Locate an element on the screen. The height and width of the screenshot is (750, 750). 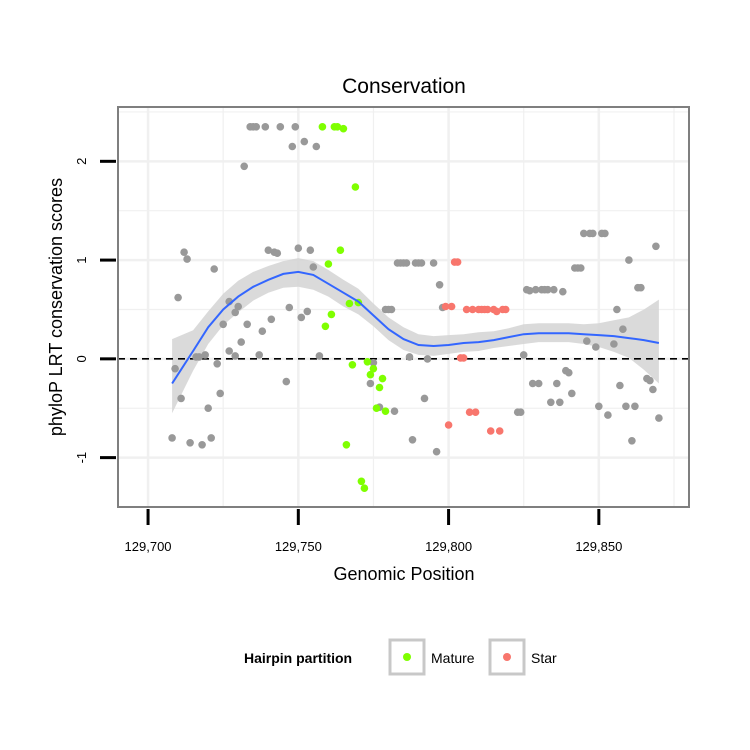
y-tick-label: 0 is located at coordinates (81, 358).